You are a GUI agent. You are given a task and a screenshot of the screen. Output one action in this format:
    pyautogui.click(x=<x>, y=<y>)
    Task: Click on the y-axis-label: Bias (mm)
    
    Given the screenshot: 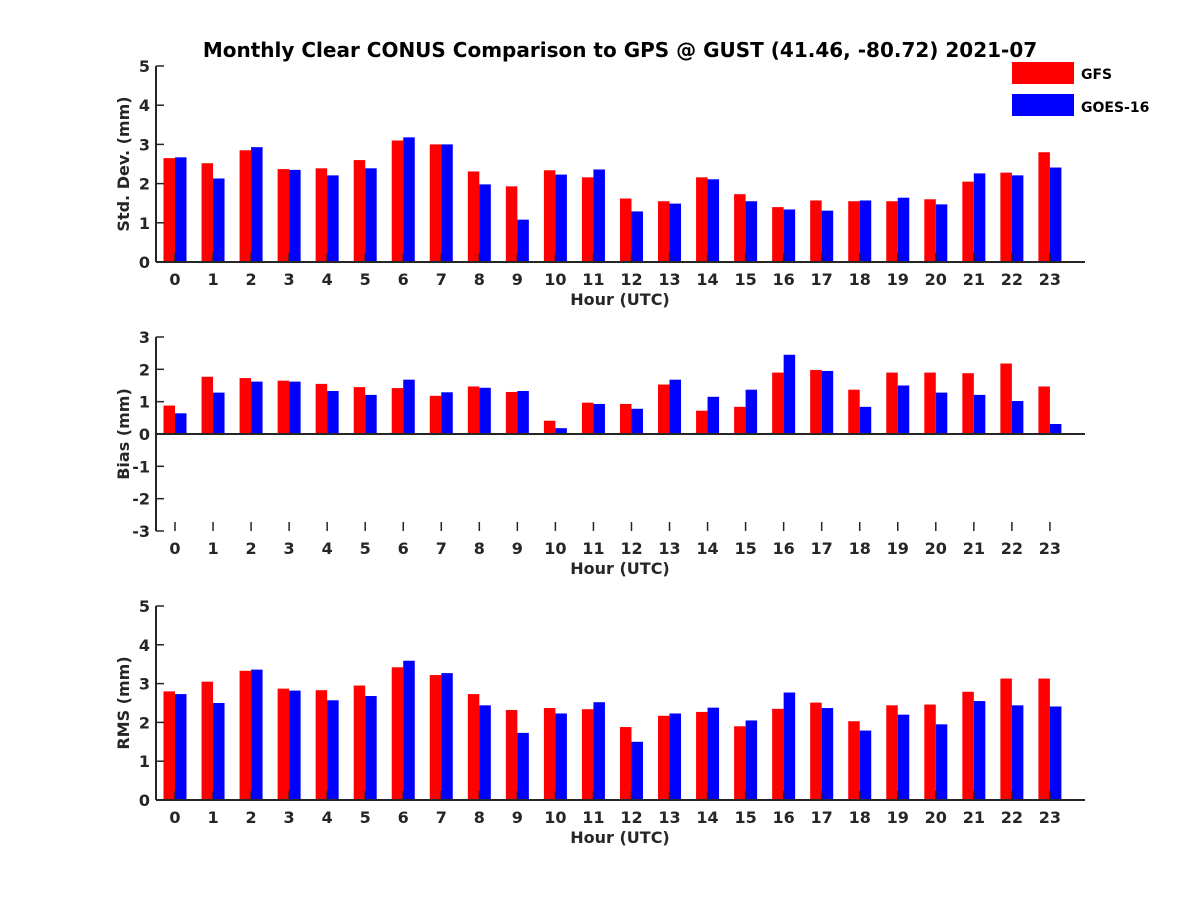 What is the action you would take?
    pyautogui.click(x=123, y=434)
    